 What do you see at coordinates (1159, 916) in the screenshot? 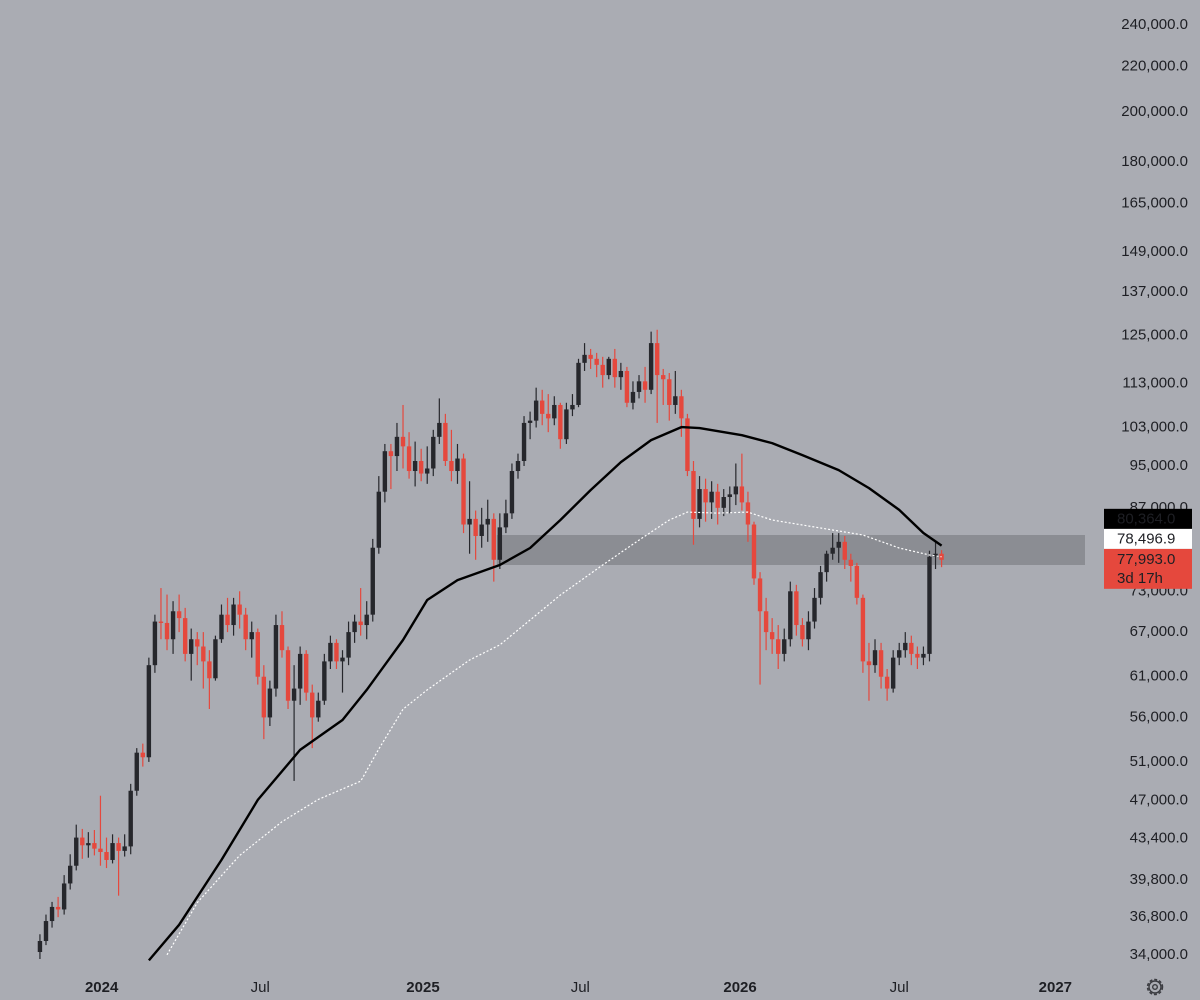
I see `y-tick-label: 36,800.0` at bounding box center [1159, 916].